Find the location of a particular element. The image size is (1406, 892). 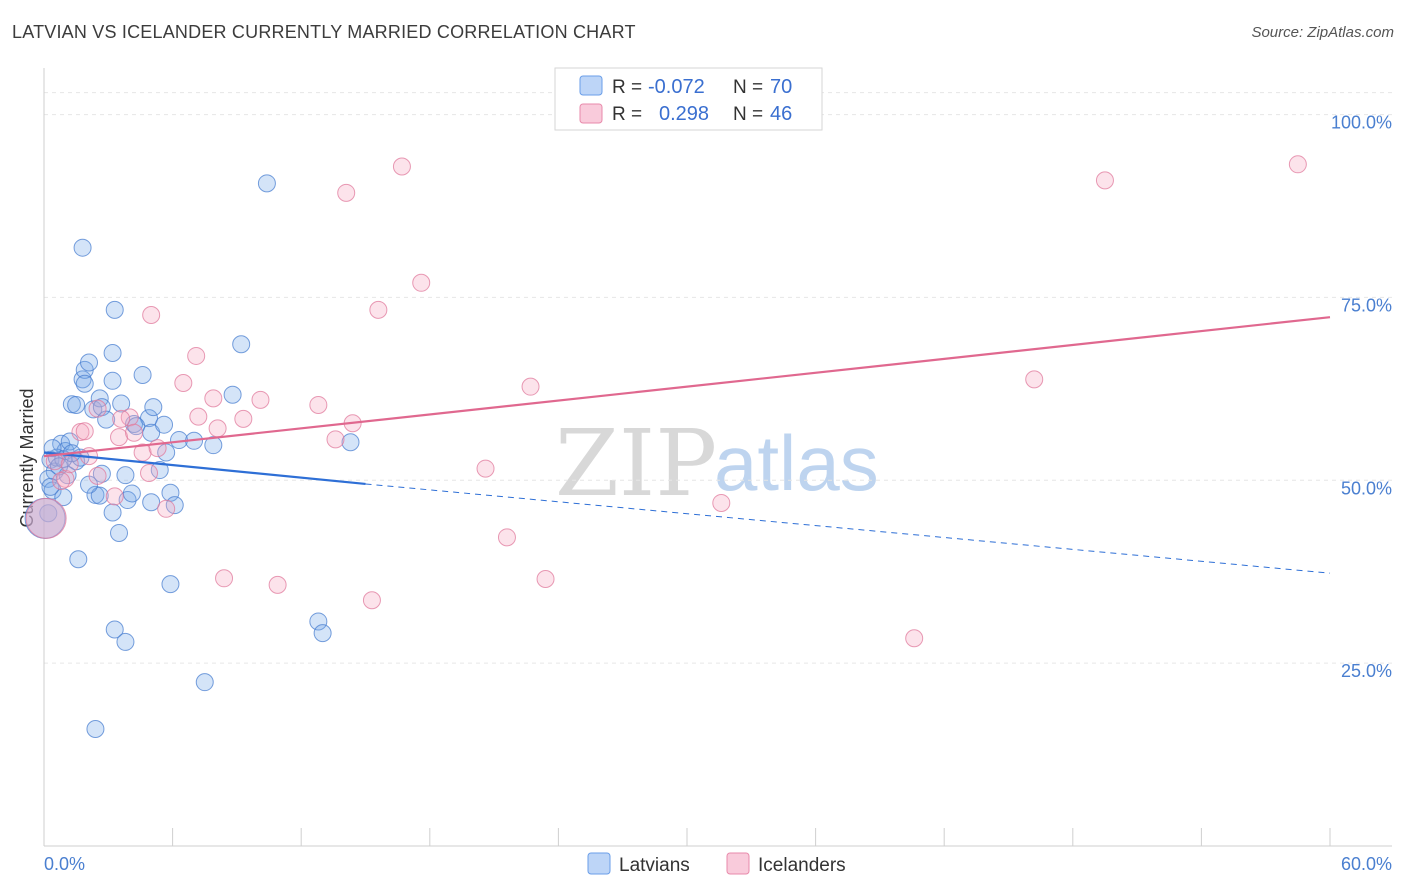

watermark: ZIP atlas is located at coordinates (717, 463).